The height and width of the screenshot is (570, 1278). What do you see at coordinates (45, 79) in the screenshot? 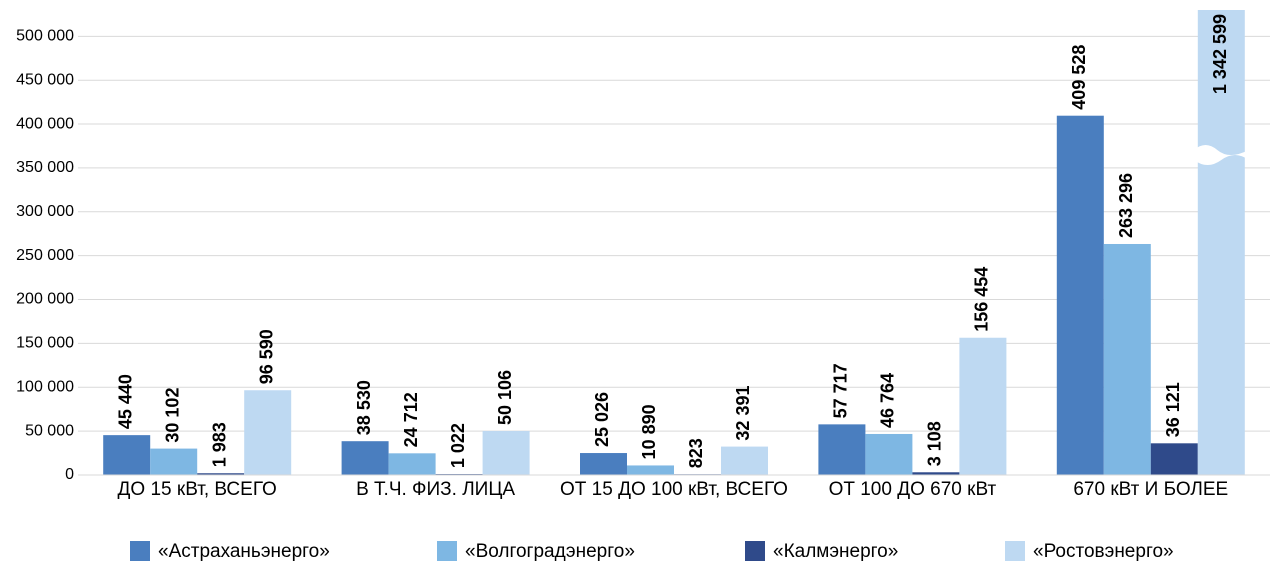
I see `y-tick-label: 450 000` at bounding box center [45, 79].